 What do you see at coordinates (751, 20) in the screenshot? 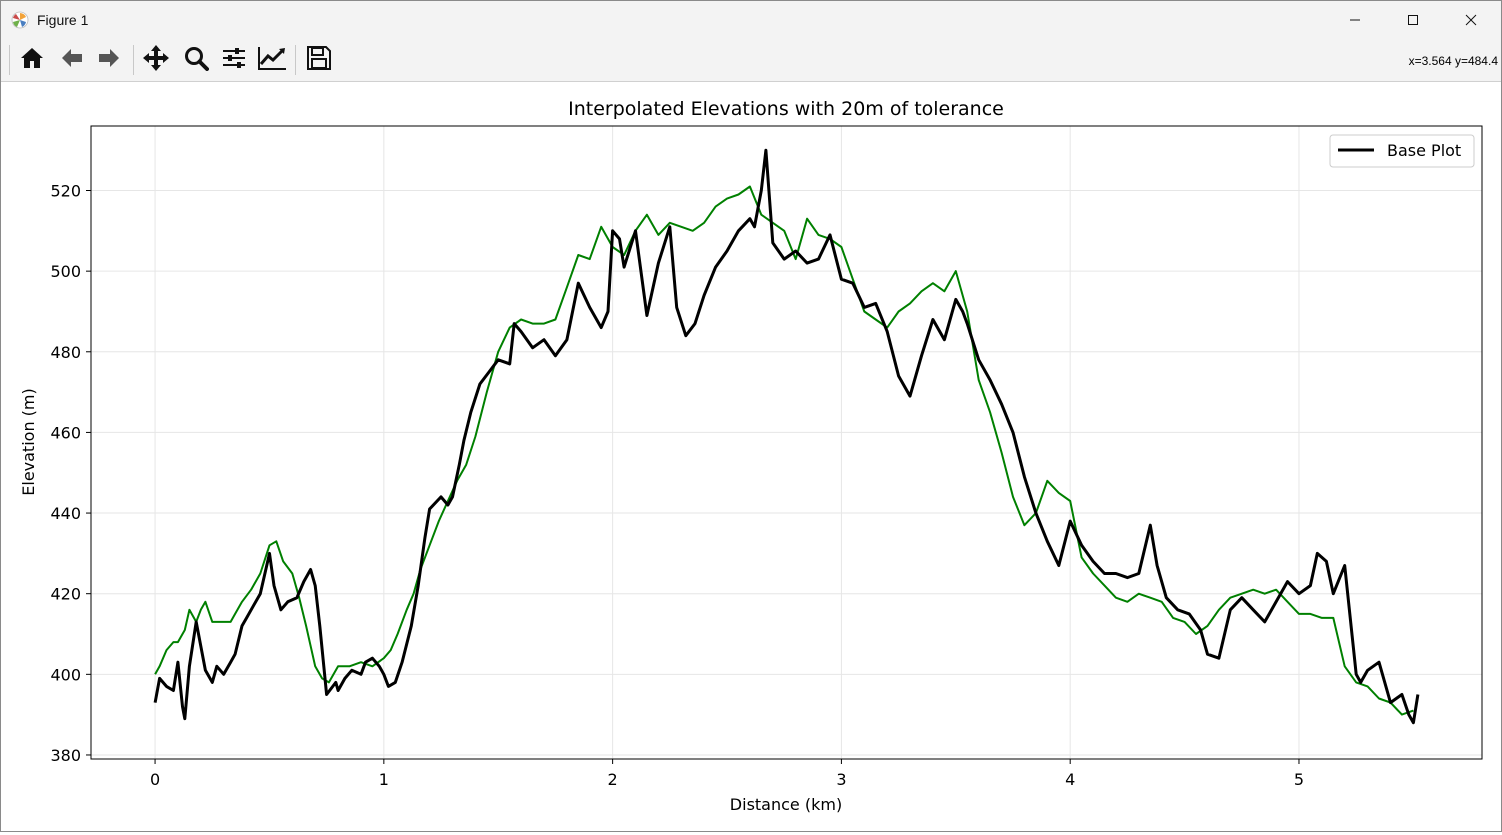
I see `title-bar: Figure 1` at bounding box center [751, 20].